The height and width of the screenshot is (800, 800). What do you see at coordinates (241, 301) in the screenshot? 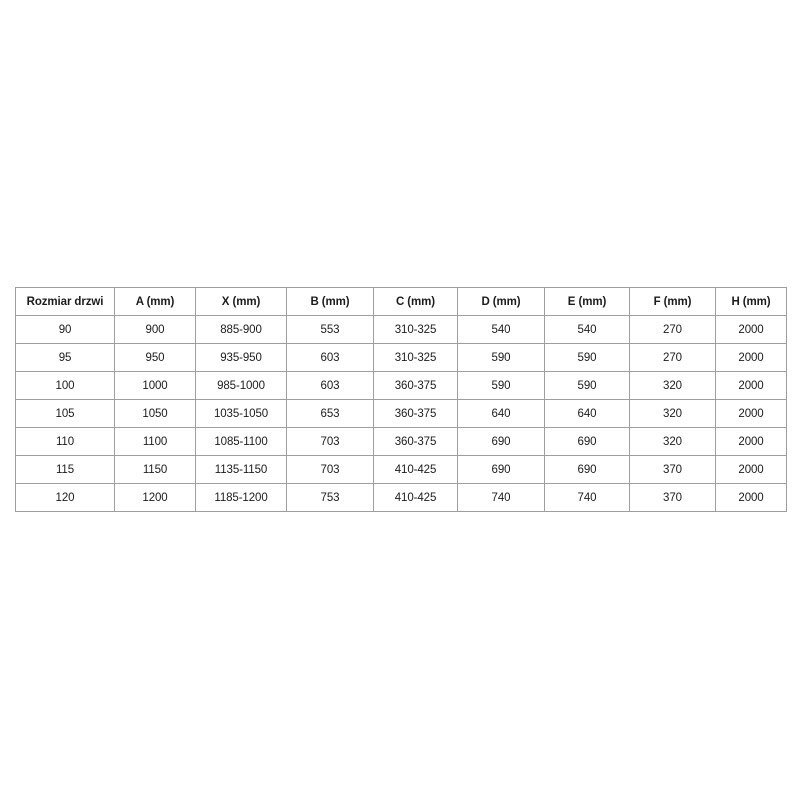
I see `column-header-x: X (mm)` at bounding box center [241, 301].